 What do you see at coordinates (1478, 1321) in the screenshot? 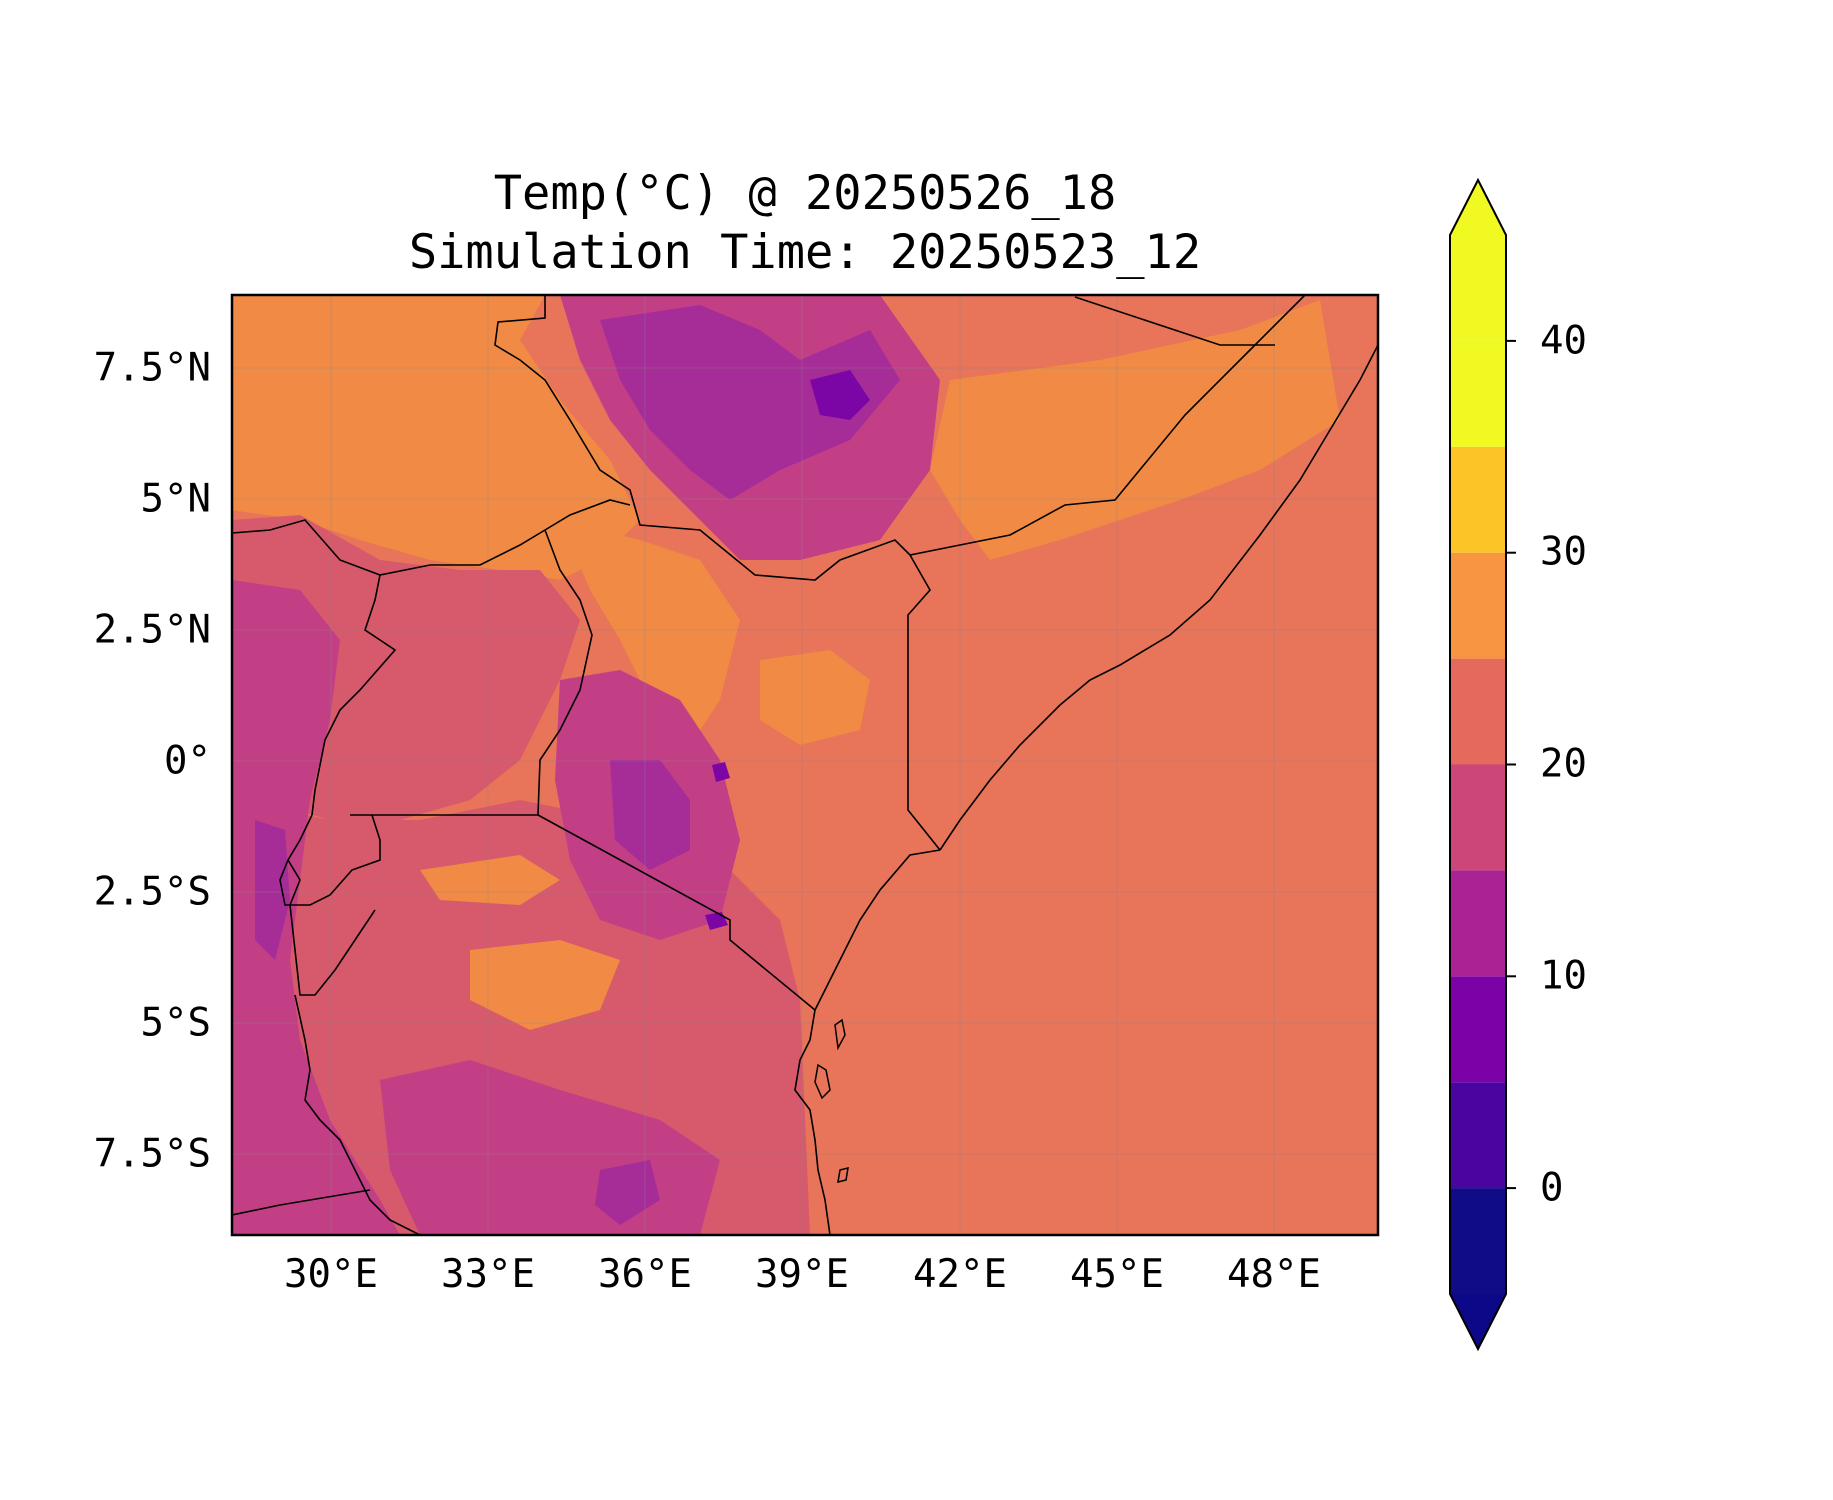
I see `colorbar-extend-under` at bounding box center [1478, 1321].